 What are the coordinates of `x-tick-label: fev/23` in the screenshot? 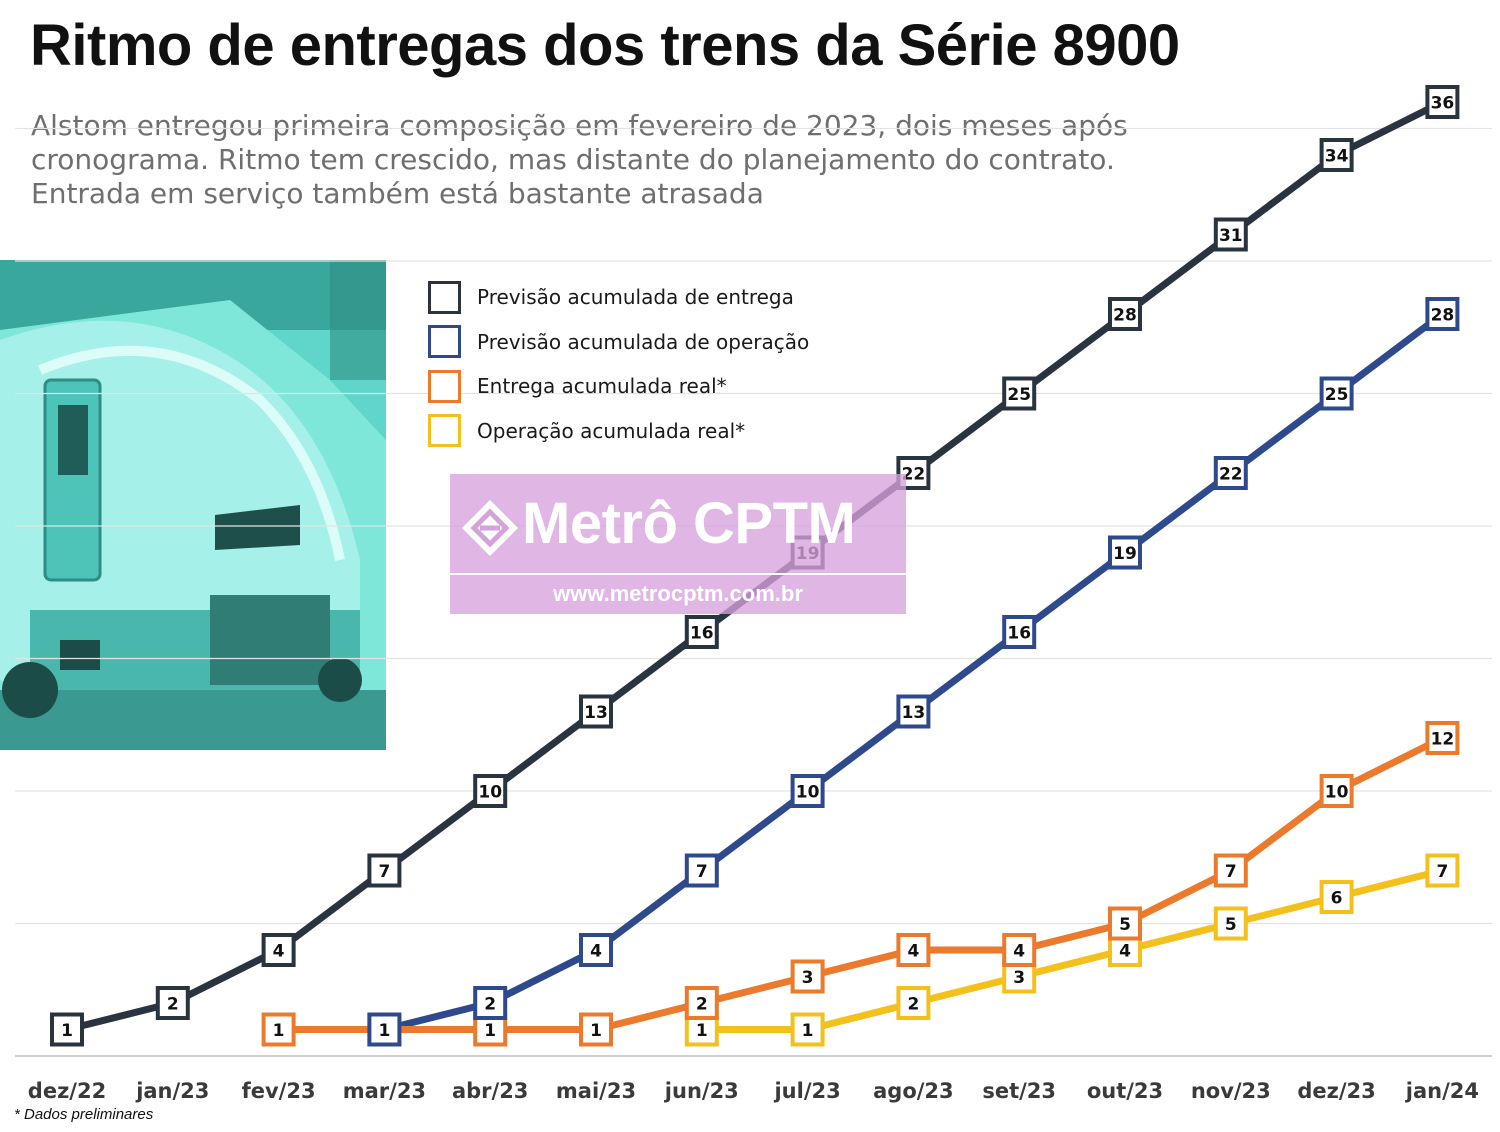 It's located at (279, 1091).